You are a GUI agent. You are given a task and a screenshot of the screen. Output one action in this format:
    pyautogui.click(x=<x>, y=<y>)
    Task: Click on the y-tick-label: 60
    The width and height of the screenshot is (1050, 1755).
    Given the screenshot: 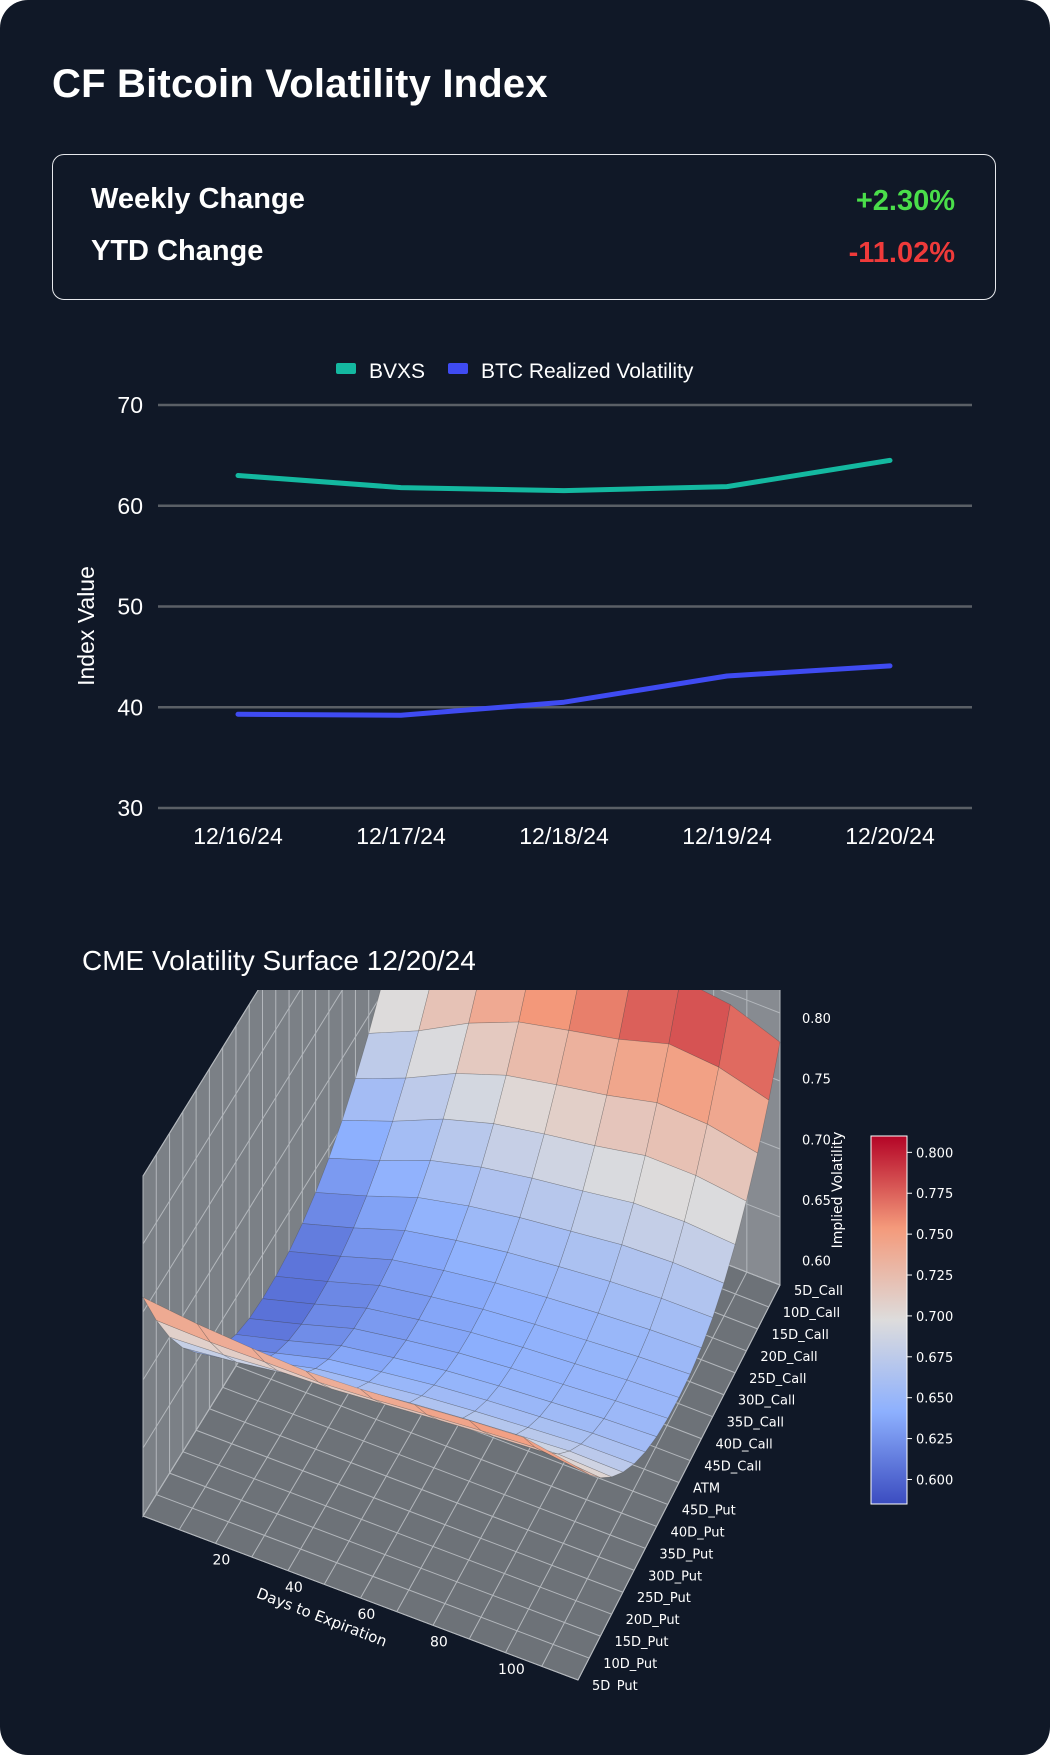 What is the action you would take?
    pyautogui.click(x=130, y=506)
    